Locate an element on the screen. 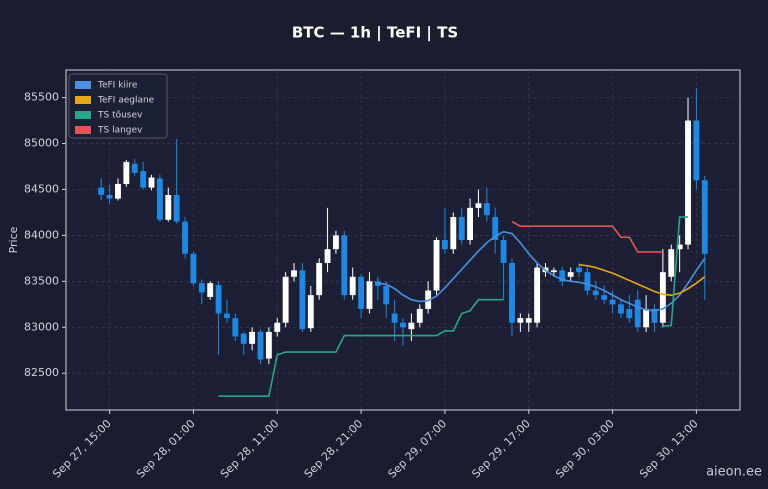  y-tick-label: 84500 is located at coordinates (41, 188).